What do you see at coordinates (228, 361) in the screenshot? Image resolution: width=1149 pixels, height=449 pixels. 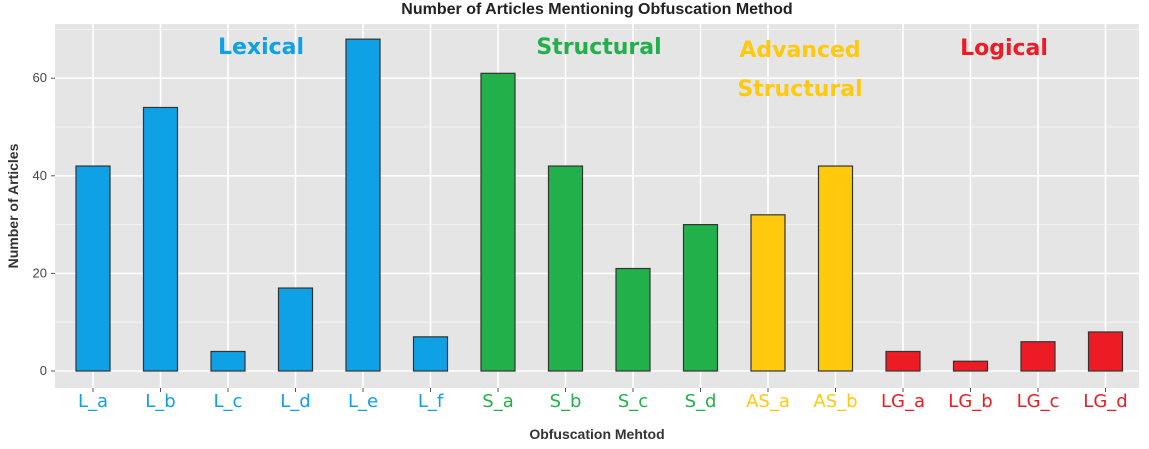 I see `bar-l-c` at bounding box center [228, 361].